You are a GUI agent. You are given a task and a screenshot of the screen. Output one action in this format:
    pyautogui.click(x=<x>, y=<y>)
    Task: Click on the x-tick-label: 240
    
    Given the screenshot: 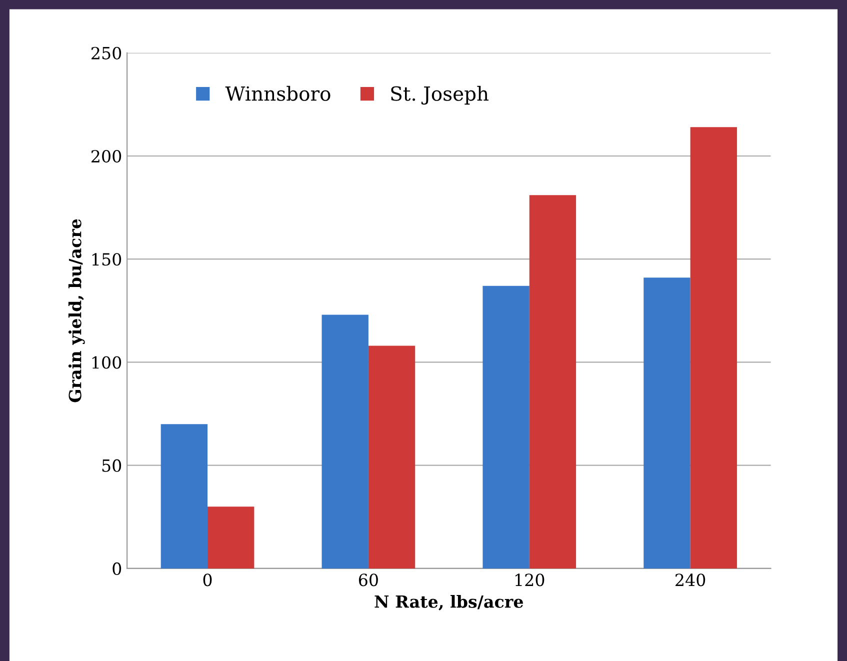 What is the action you would take?
    pyautogui.click(x=691, y=580)
    